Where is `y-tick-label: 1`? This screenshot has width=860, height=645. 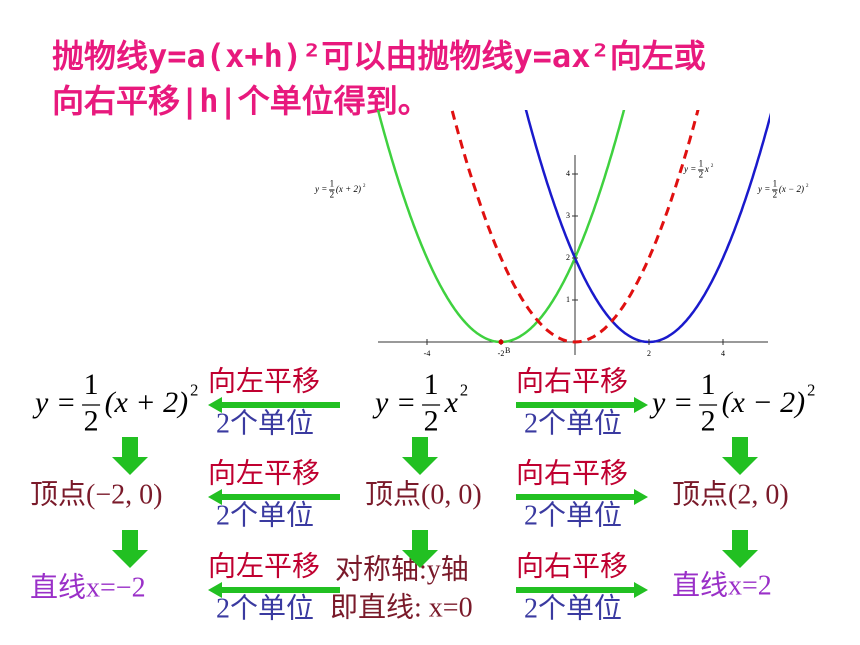
y-tick-label: 1 is located at coordinates (568, 299).